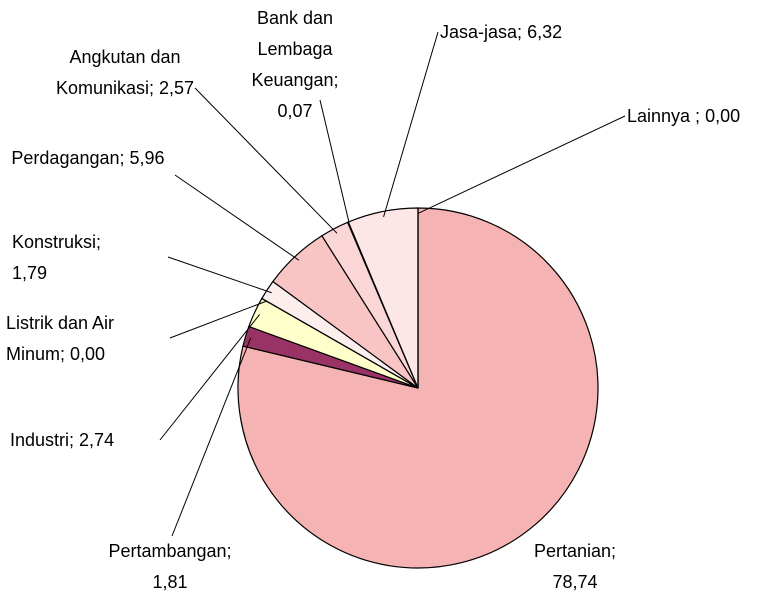 Image resolution: width=784 pixels, height=597 pixels. What do you see at coordinates (170, 551) in the screenshot?
I see `category-label: Pertambangan;` at bounding box center [170, 551].